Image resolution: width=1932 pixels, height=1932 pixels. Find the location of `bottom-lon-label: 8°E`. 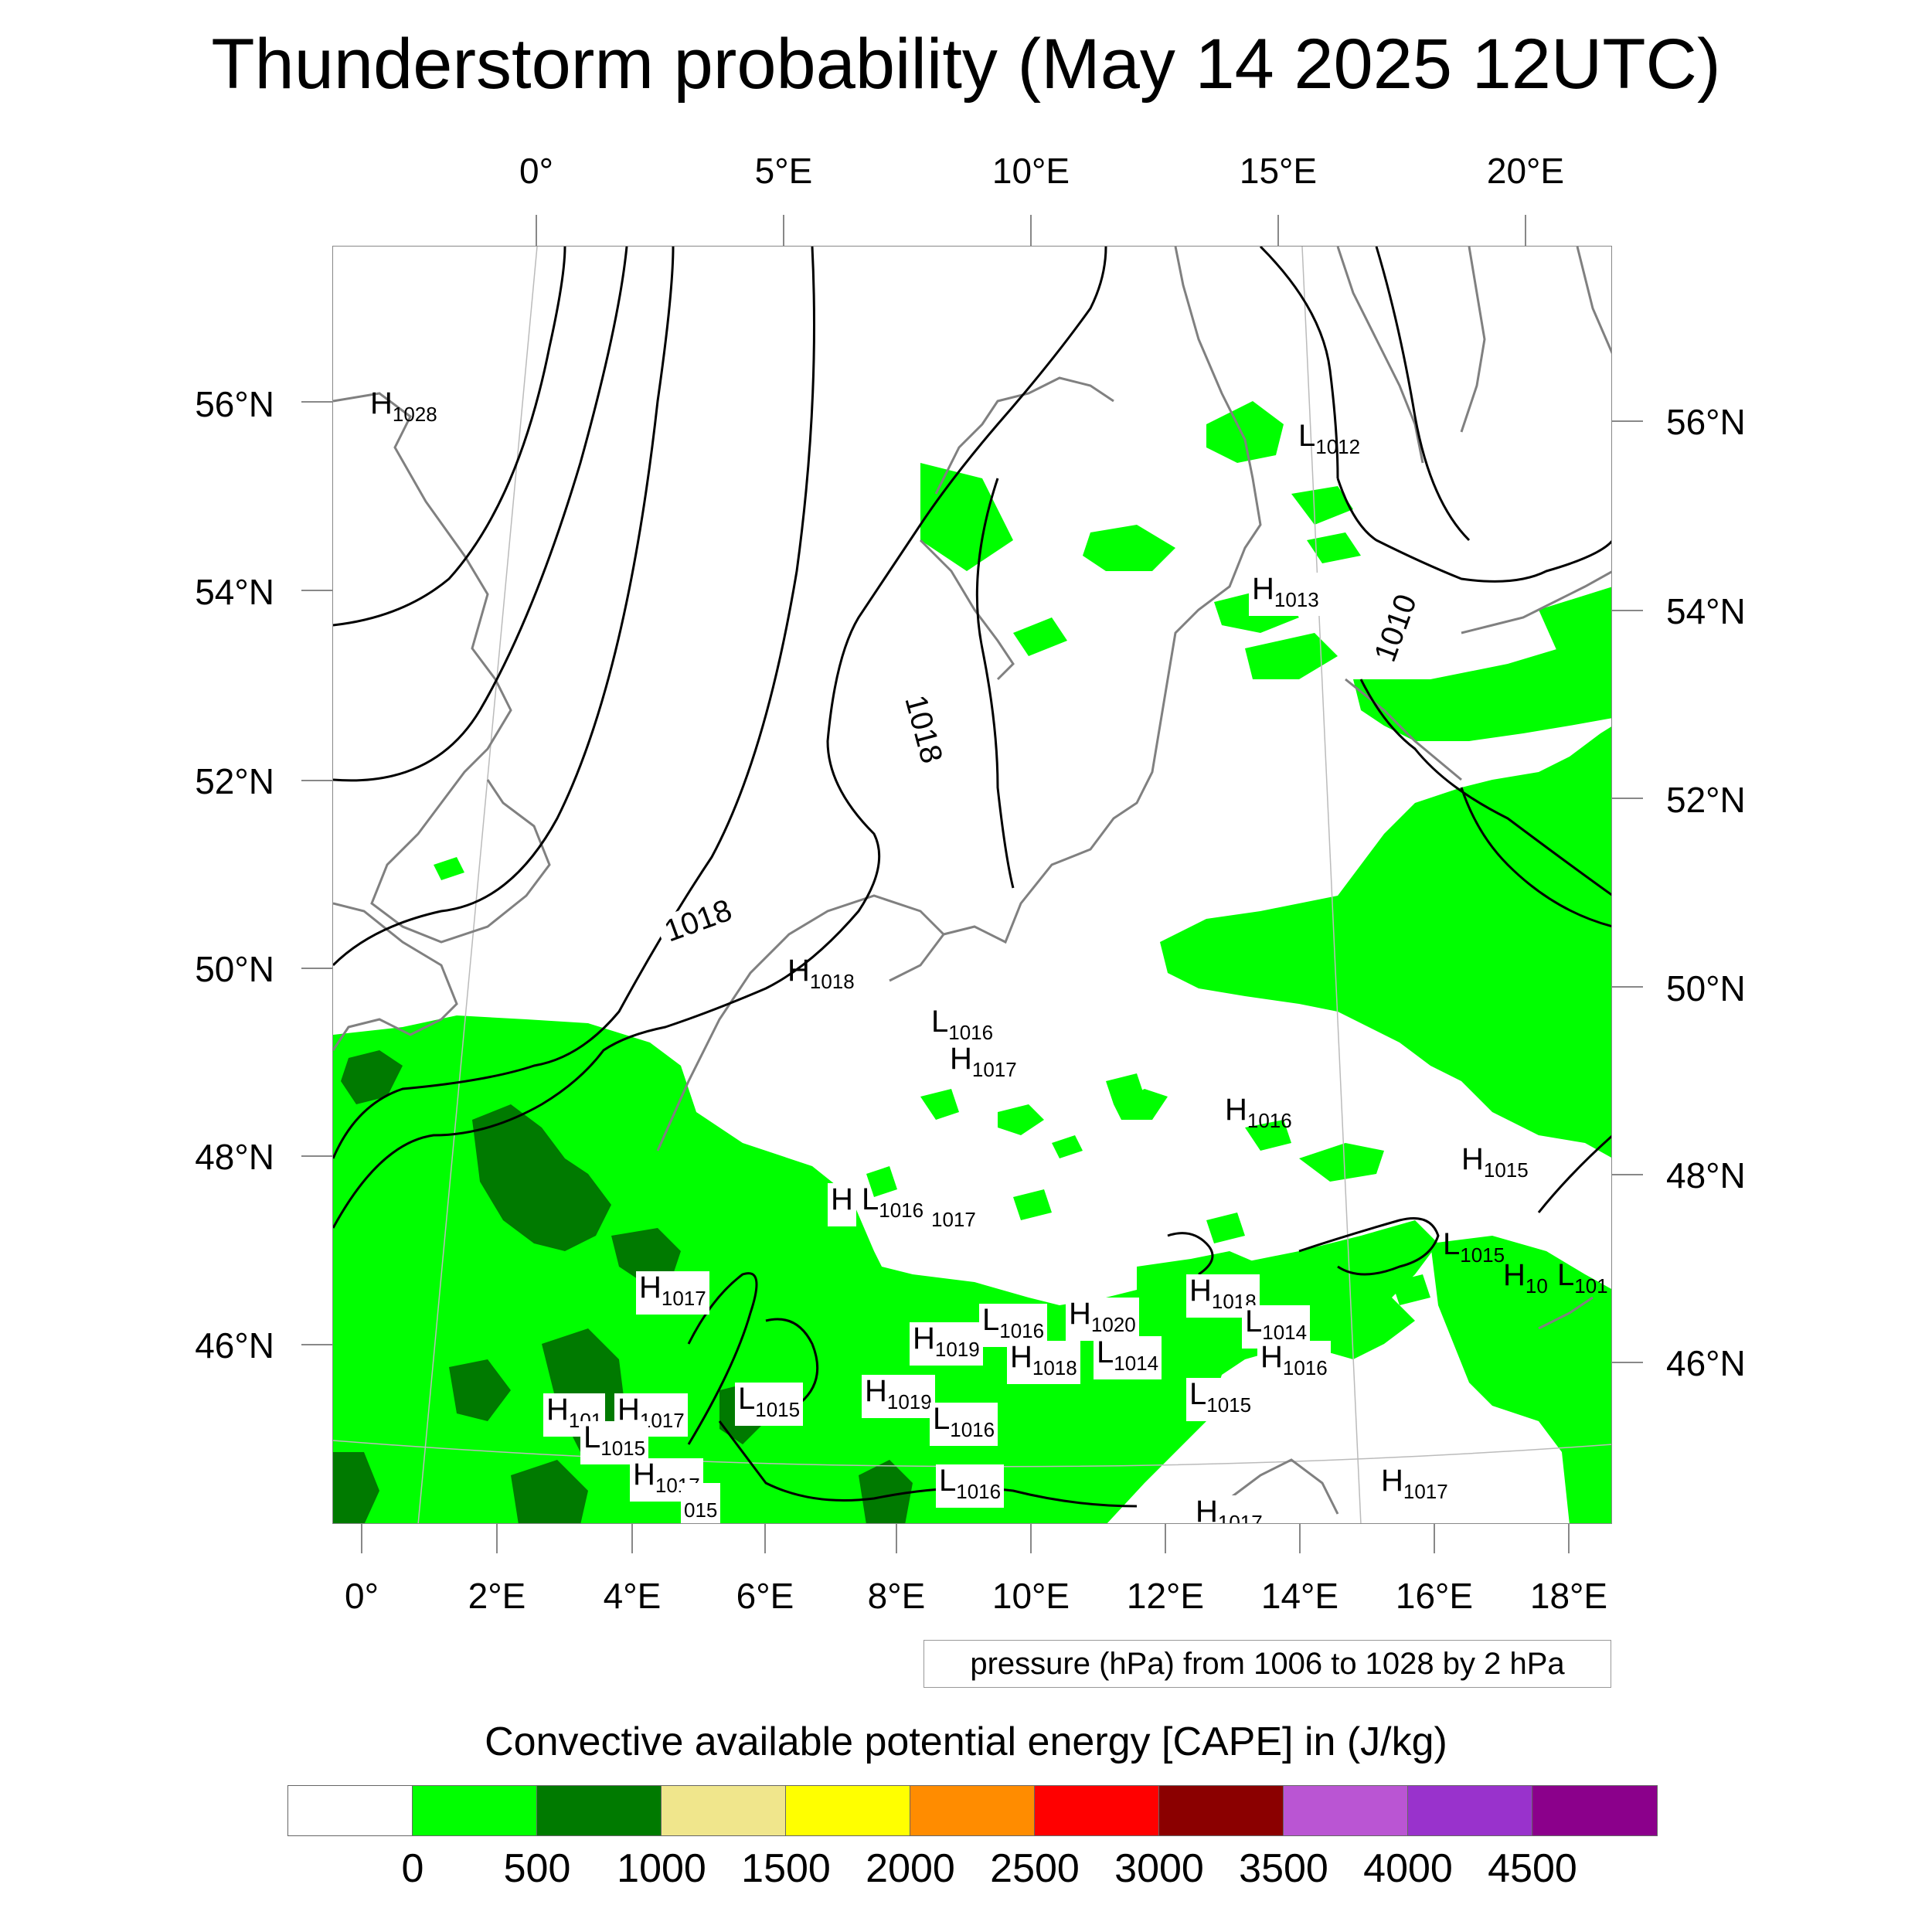

bottom-lon-label: 8°E is located at coordinates (897, 1596).